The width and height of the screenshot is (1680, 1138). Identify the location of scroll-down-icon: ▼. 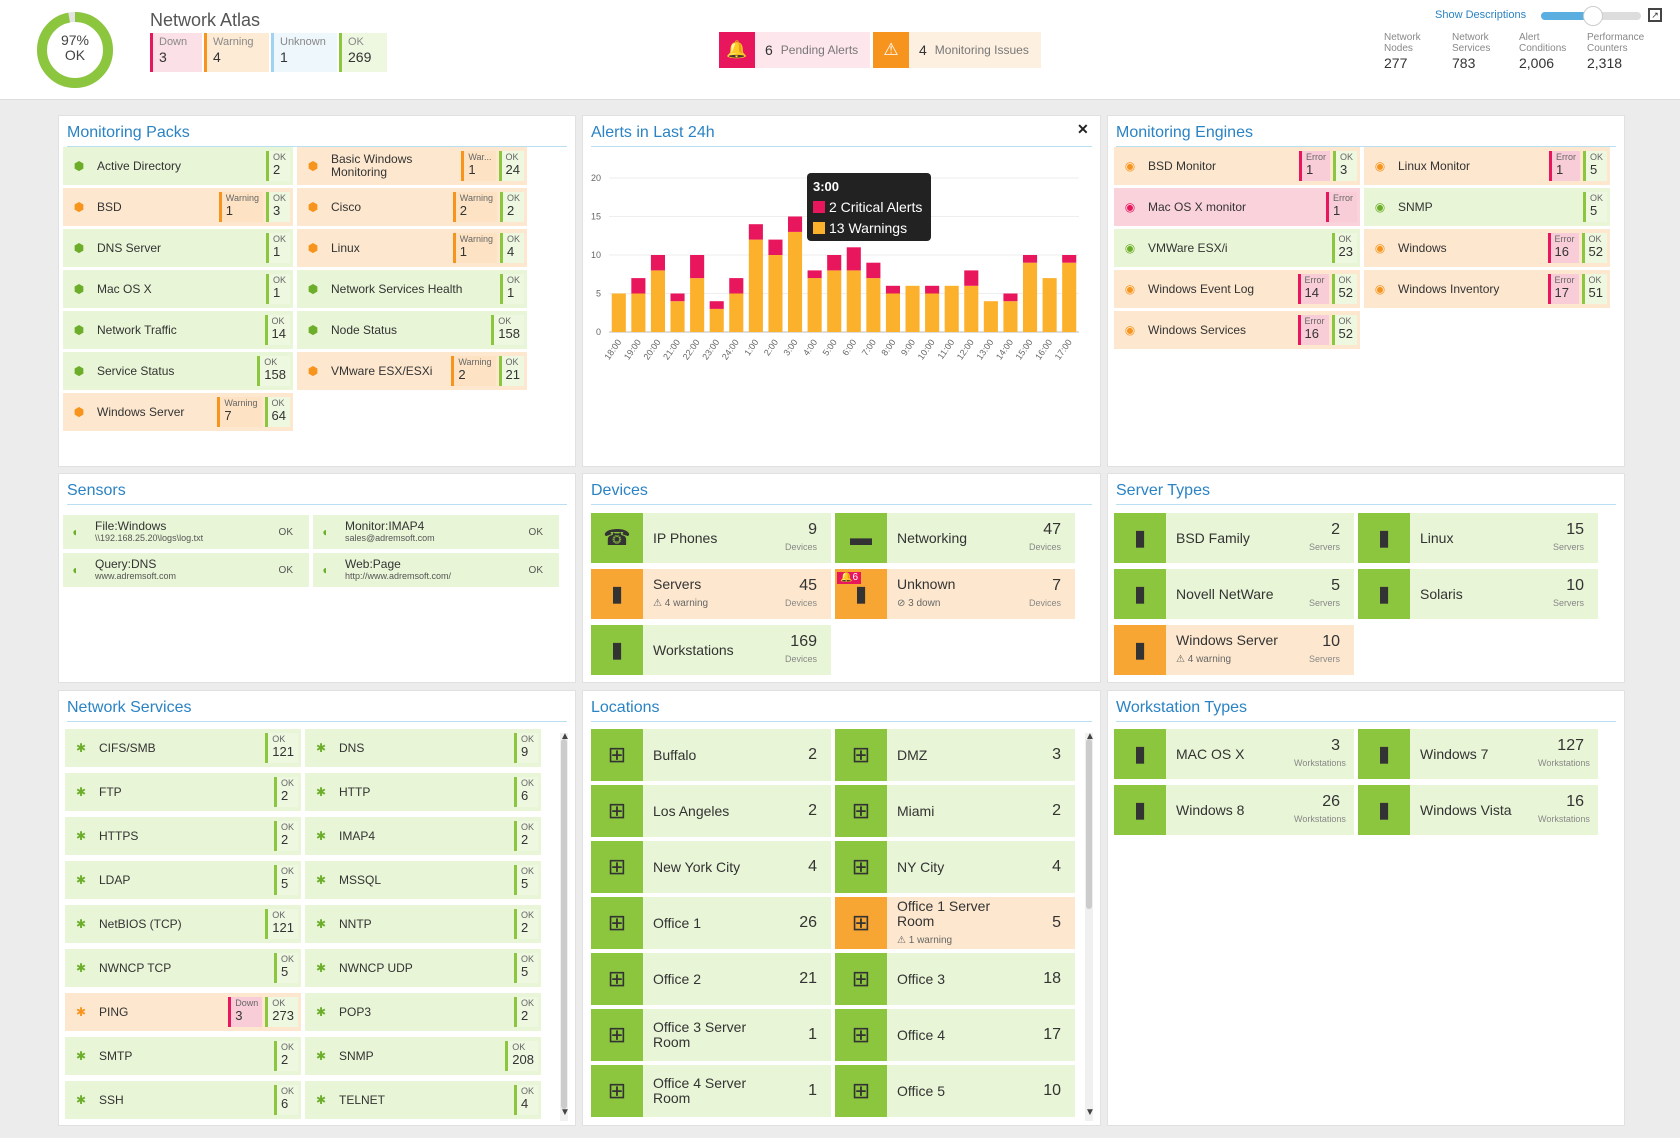
(1090, 1112).